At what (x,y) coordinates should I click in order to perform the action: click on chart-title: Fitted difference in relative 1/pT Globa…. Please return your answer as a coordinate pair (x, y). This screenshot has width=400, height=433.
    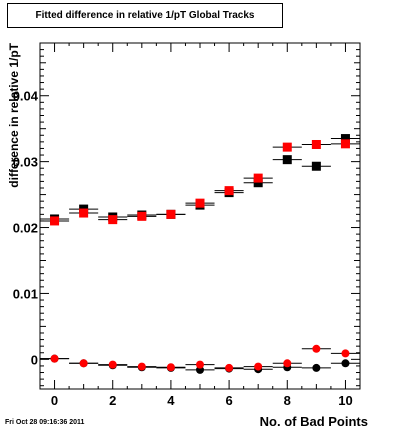
    Looking at the image, I should click on (145, 15).